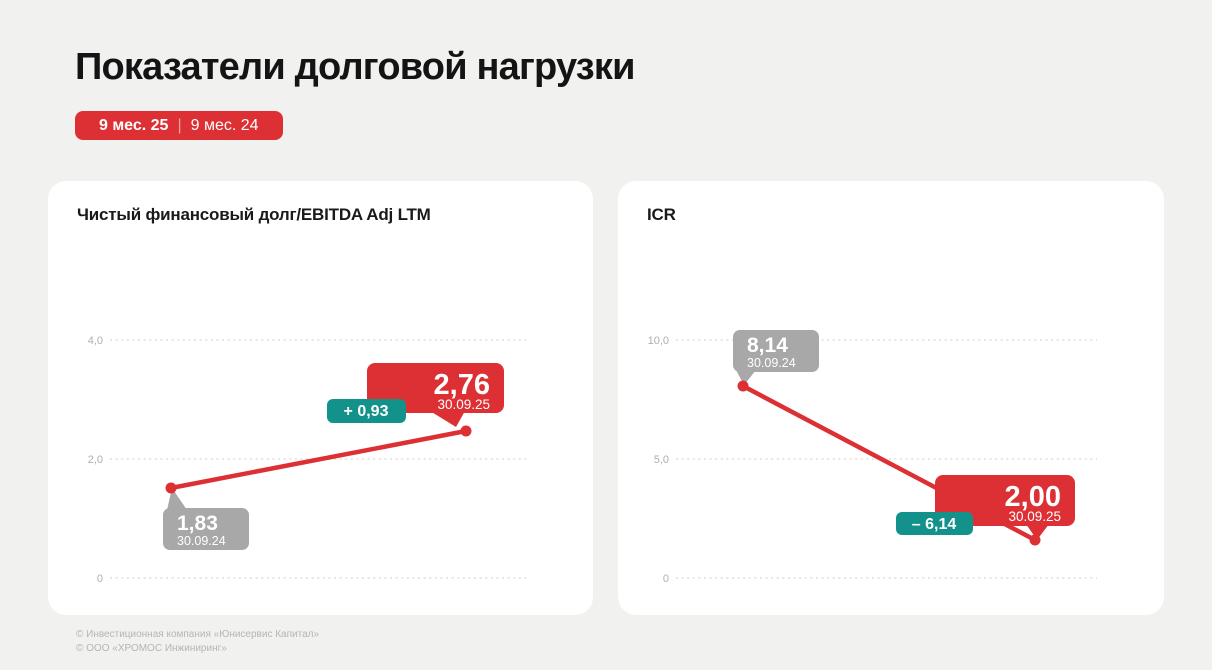 The height and width of the screenshot is (670, 1212). I want to click on value-badge-start: 8,14 30.09.24, so click(776, 357).